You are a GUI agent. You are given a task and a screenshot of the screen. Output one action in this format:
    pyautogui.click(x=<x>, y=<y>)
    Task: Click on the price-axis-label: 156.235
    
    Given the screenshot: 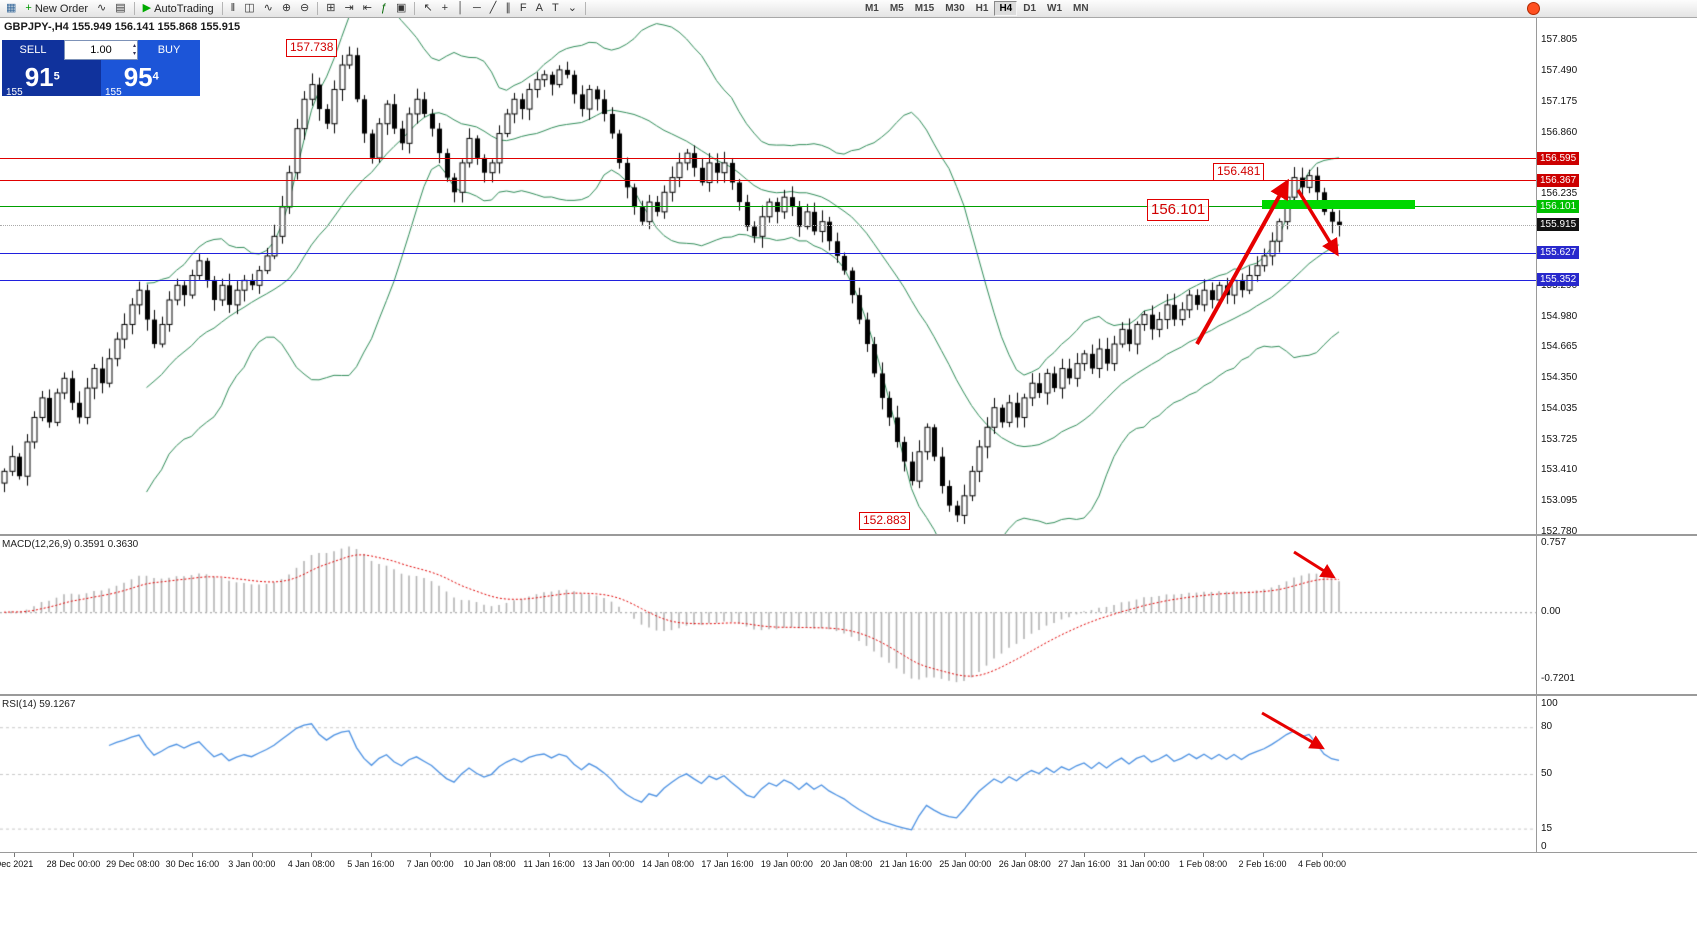 What is the action you would take?
    pyautogui.click(x=1559, y=193)
    